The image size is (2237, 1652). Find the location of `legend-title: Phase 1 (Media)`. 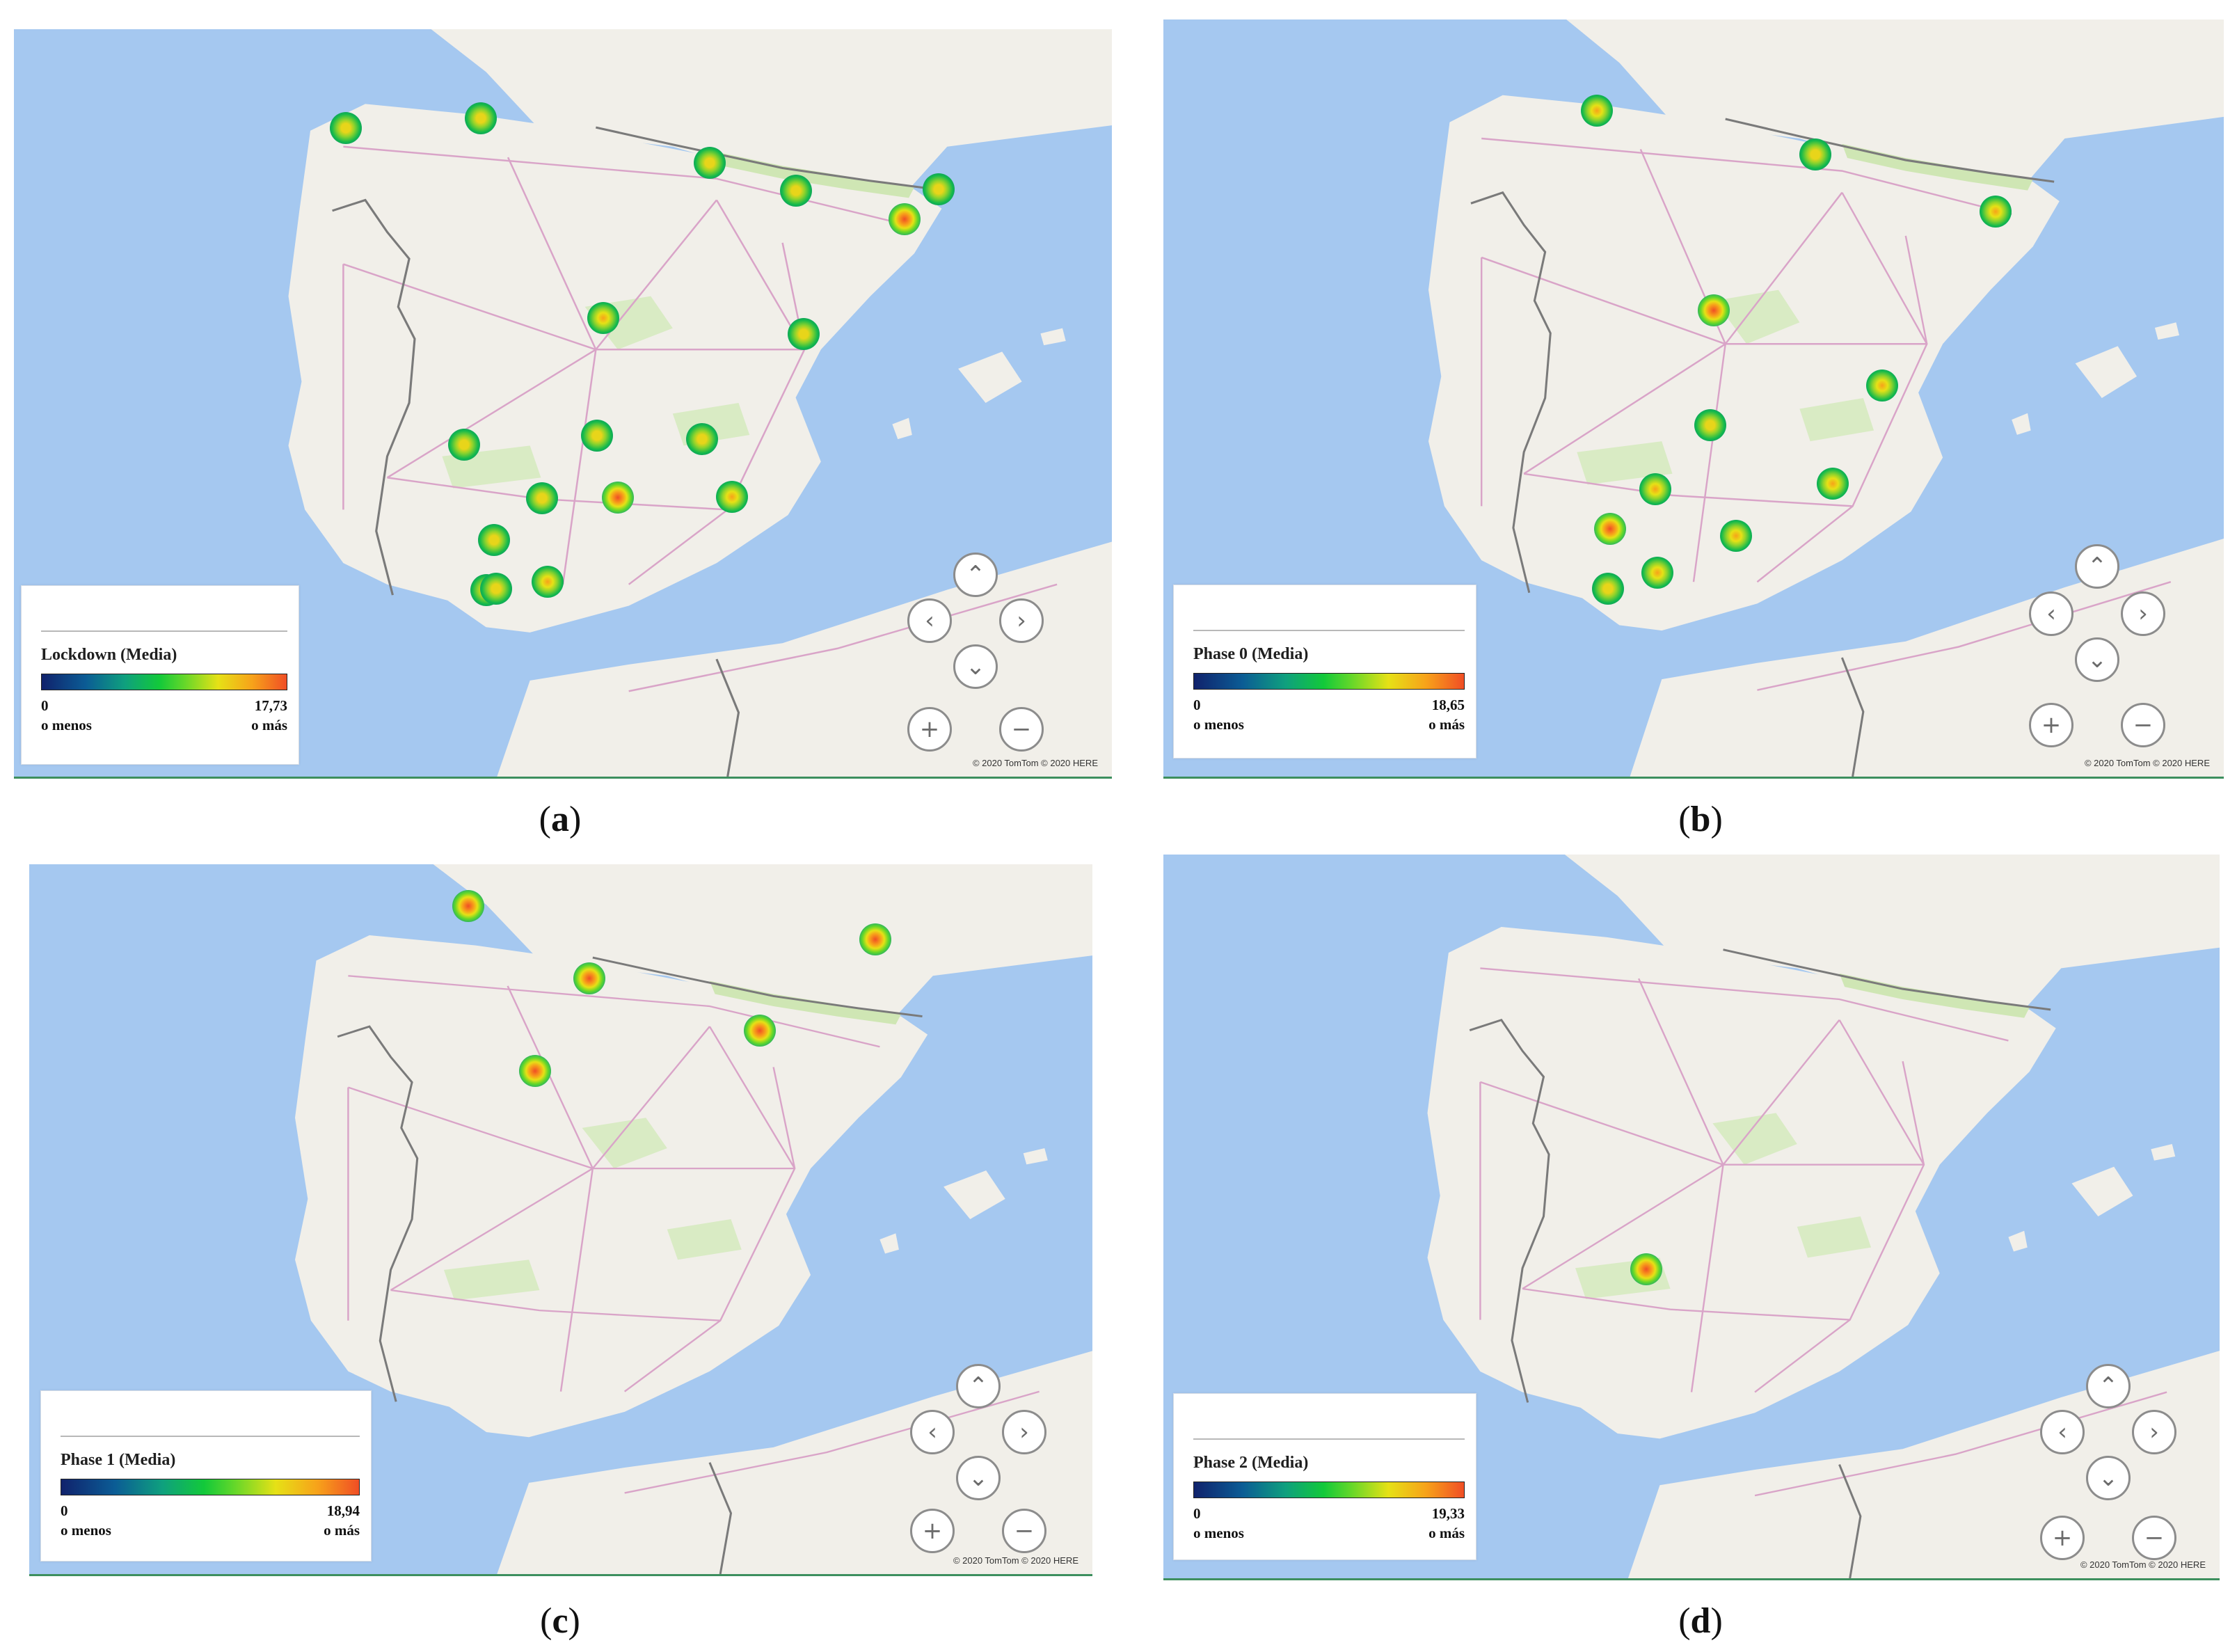

legend-title: Phase 1 (Media) is located at coordinates (118, 1460).